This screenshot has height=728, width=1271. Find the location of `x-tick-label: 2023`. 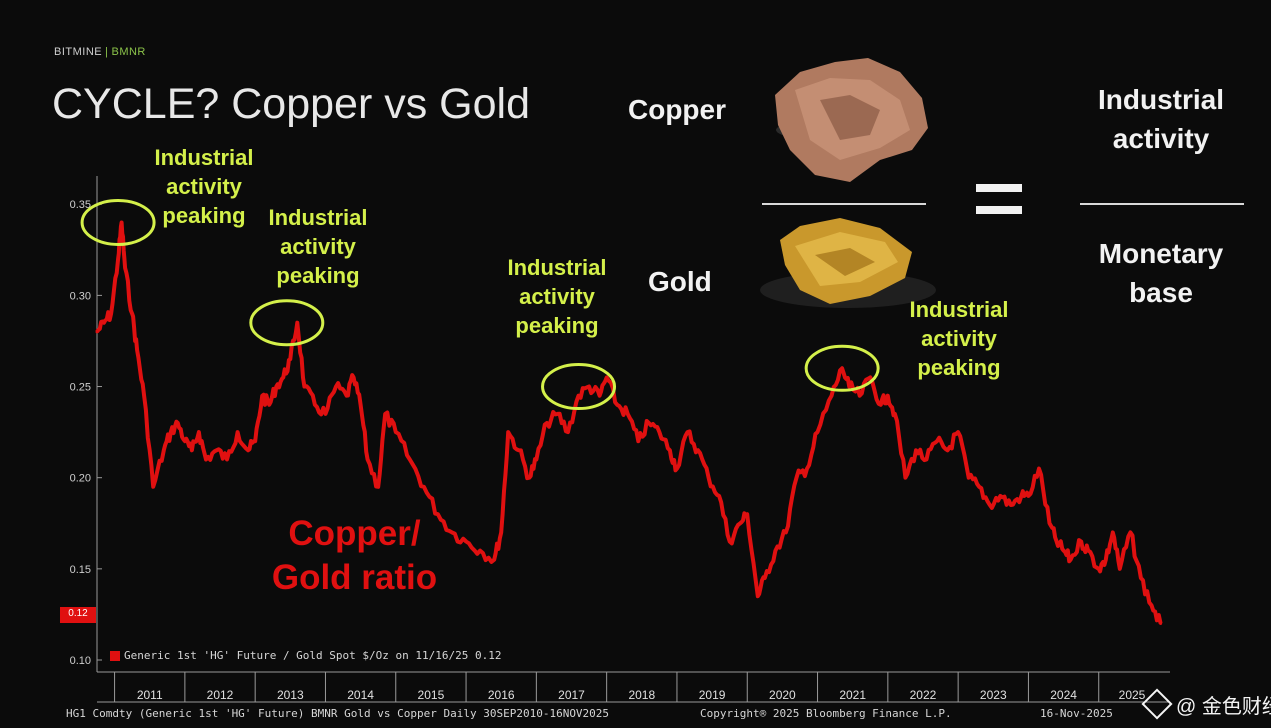

x-tick-label: 2023 is located at coordinates (993, 695).